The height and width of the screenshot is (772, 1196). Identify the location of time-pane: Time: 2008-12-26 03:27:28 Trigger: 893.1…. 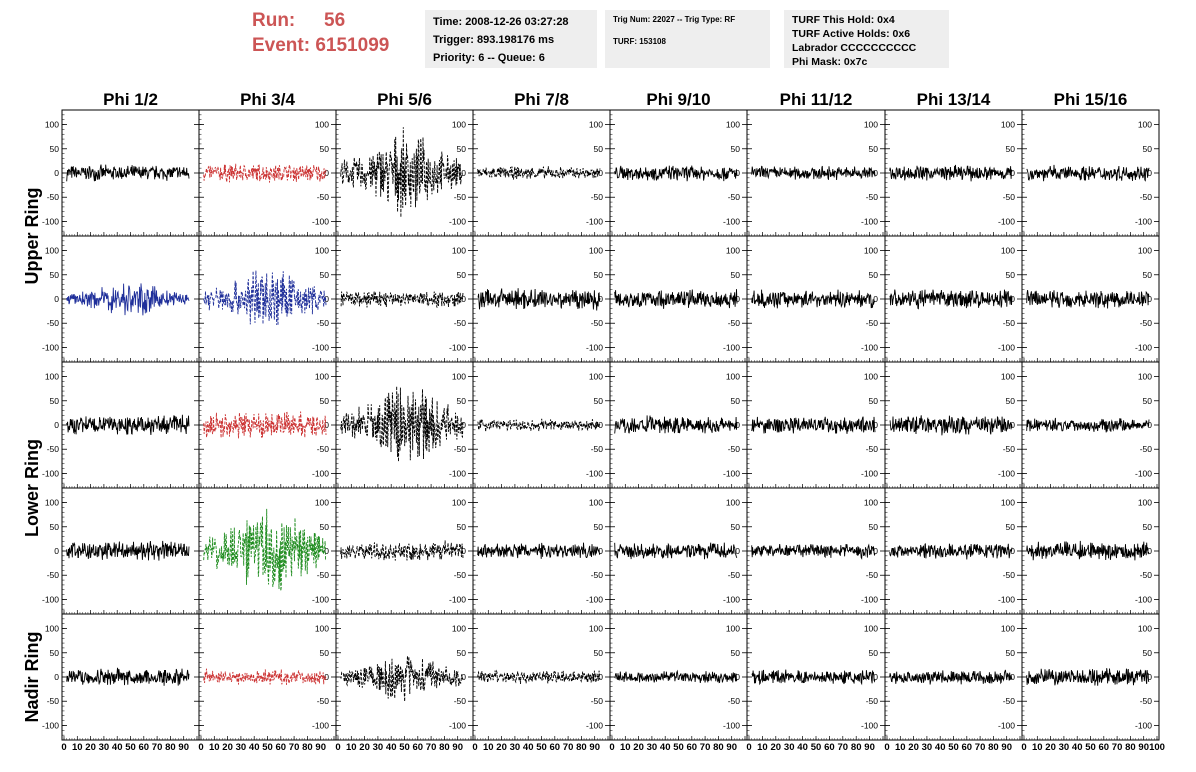
(511, 39).